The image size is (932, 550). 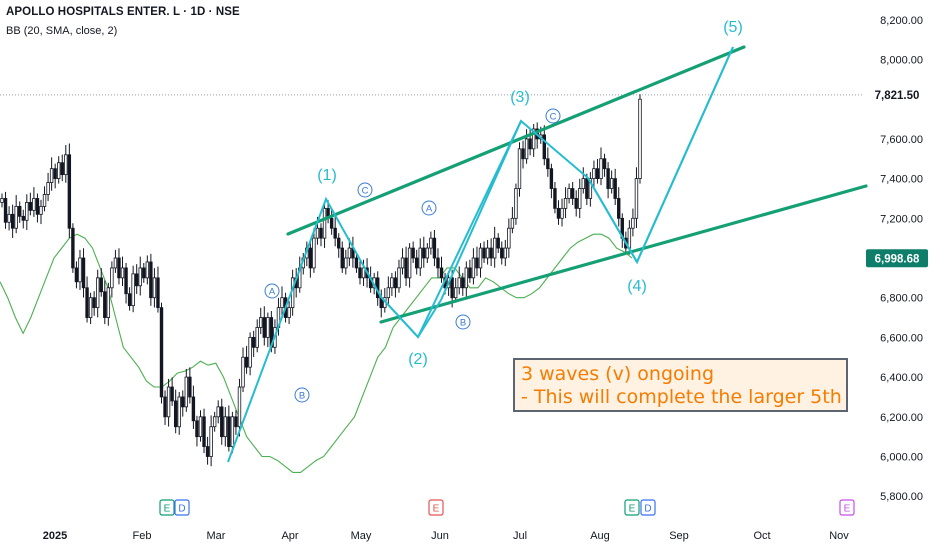 I want to click on annotation-line-1: 3 waves (v) ongoing, so click(x=618, y=374).